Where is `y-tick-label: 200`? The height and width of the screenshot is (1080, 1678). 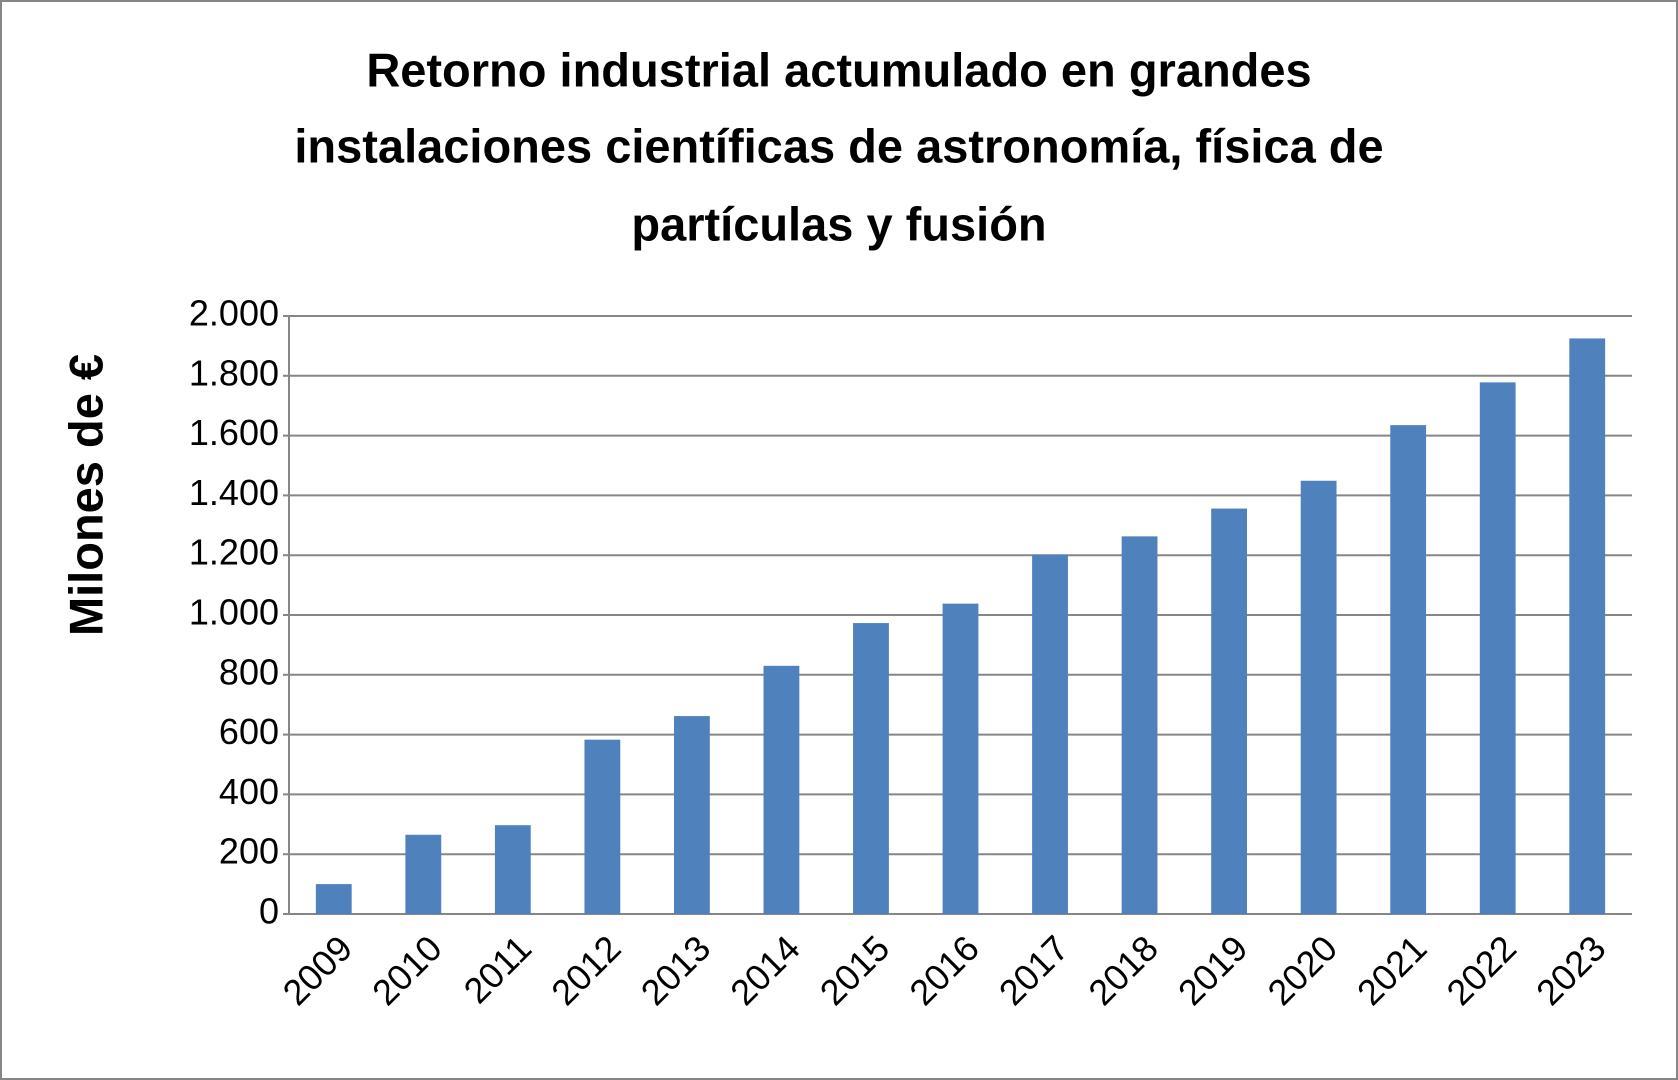 y-tick-label: 200 is located at coordinates (249, 851).